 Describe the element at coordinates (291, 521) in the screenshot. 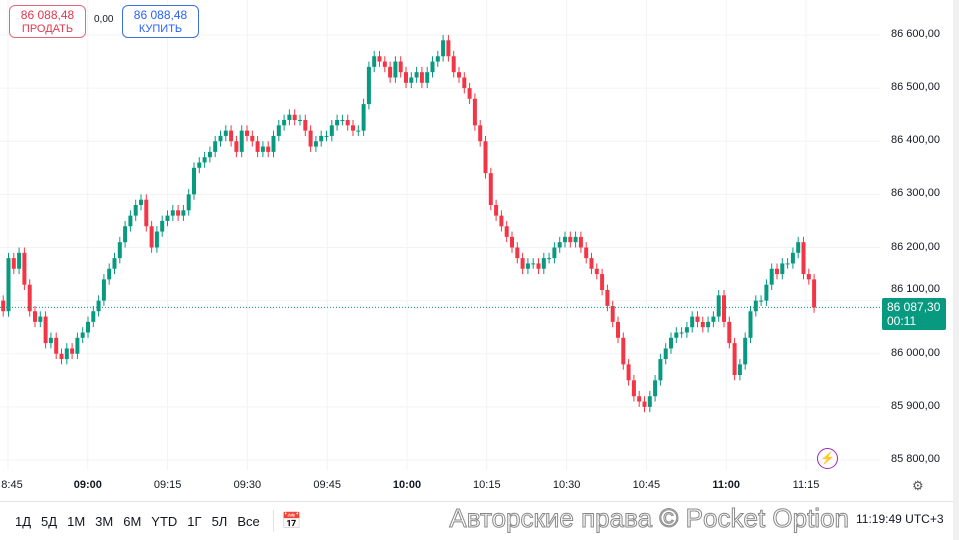

I see `goto-date-icon: 📅` at that location.